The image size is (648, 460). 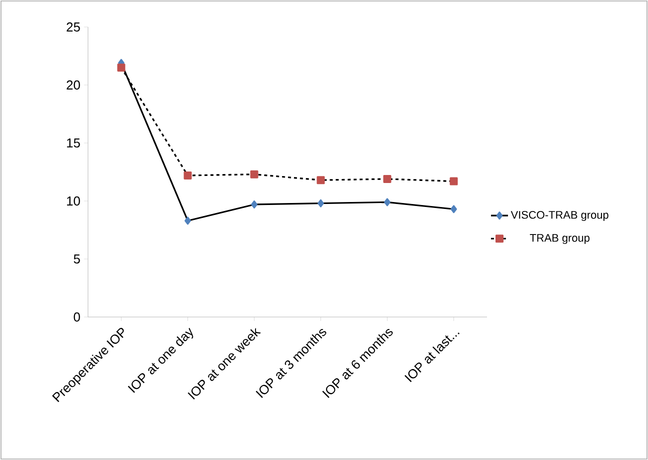 What do you see at coordinates (560, 239) in the screenshot?
I see `legend-label: TRAB group` at bounding box center [560, 239].